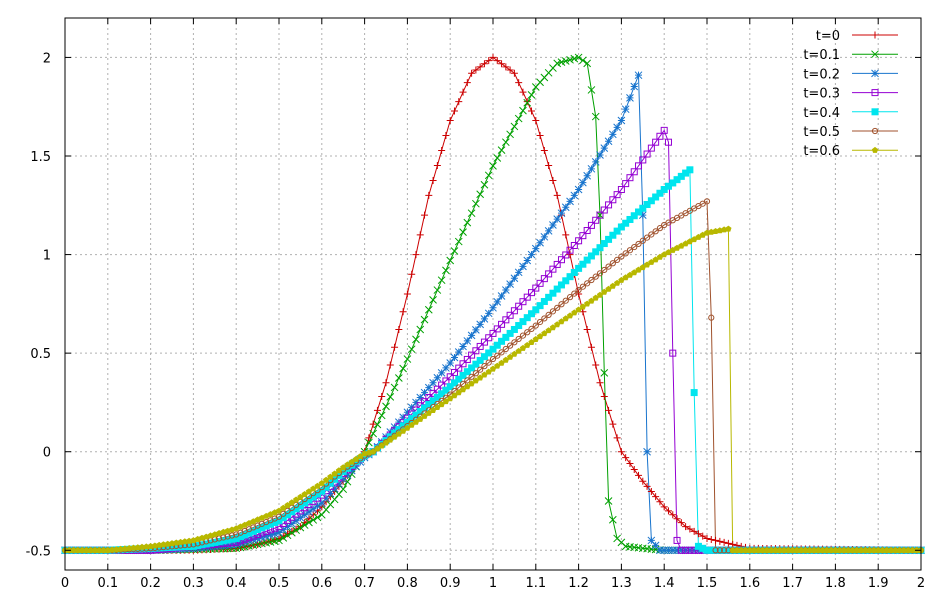 The height and width of the screenshot is (600, 950). What do you see at coordinates (835, 583) in the screenshot?
I see `x-tick-label: 1.8` at bounding box center [835, 583].